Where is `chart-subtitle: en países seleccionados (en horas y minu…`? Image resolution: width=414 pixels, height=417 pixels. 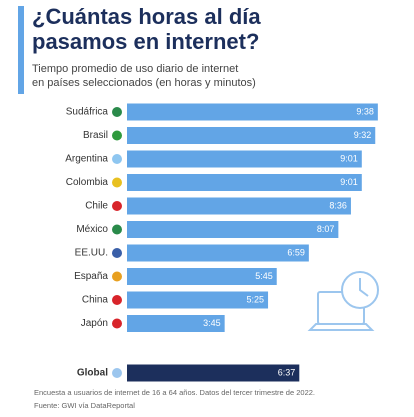
chart-subtitle: en países seleccionados (en horas y minu… is located at coordinates (144, 83).